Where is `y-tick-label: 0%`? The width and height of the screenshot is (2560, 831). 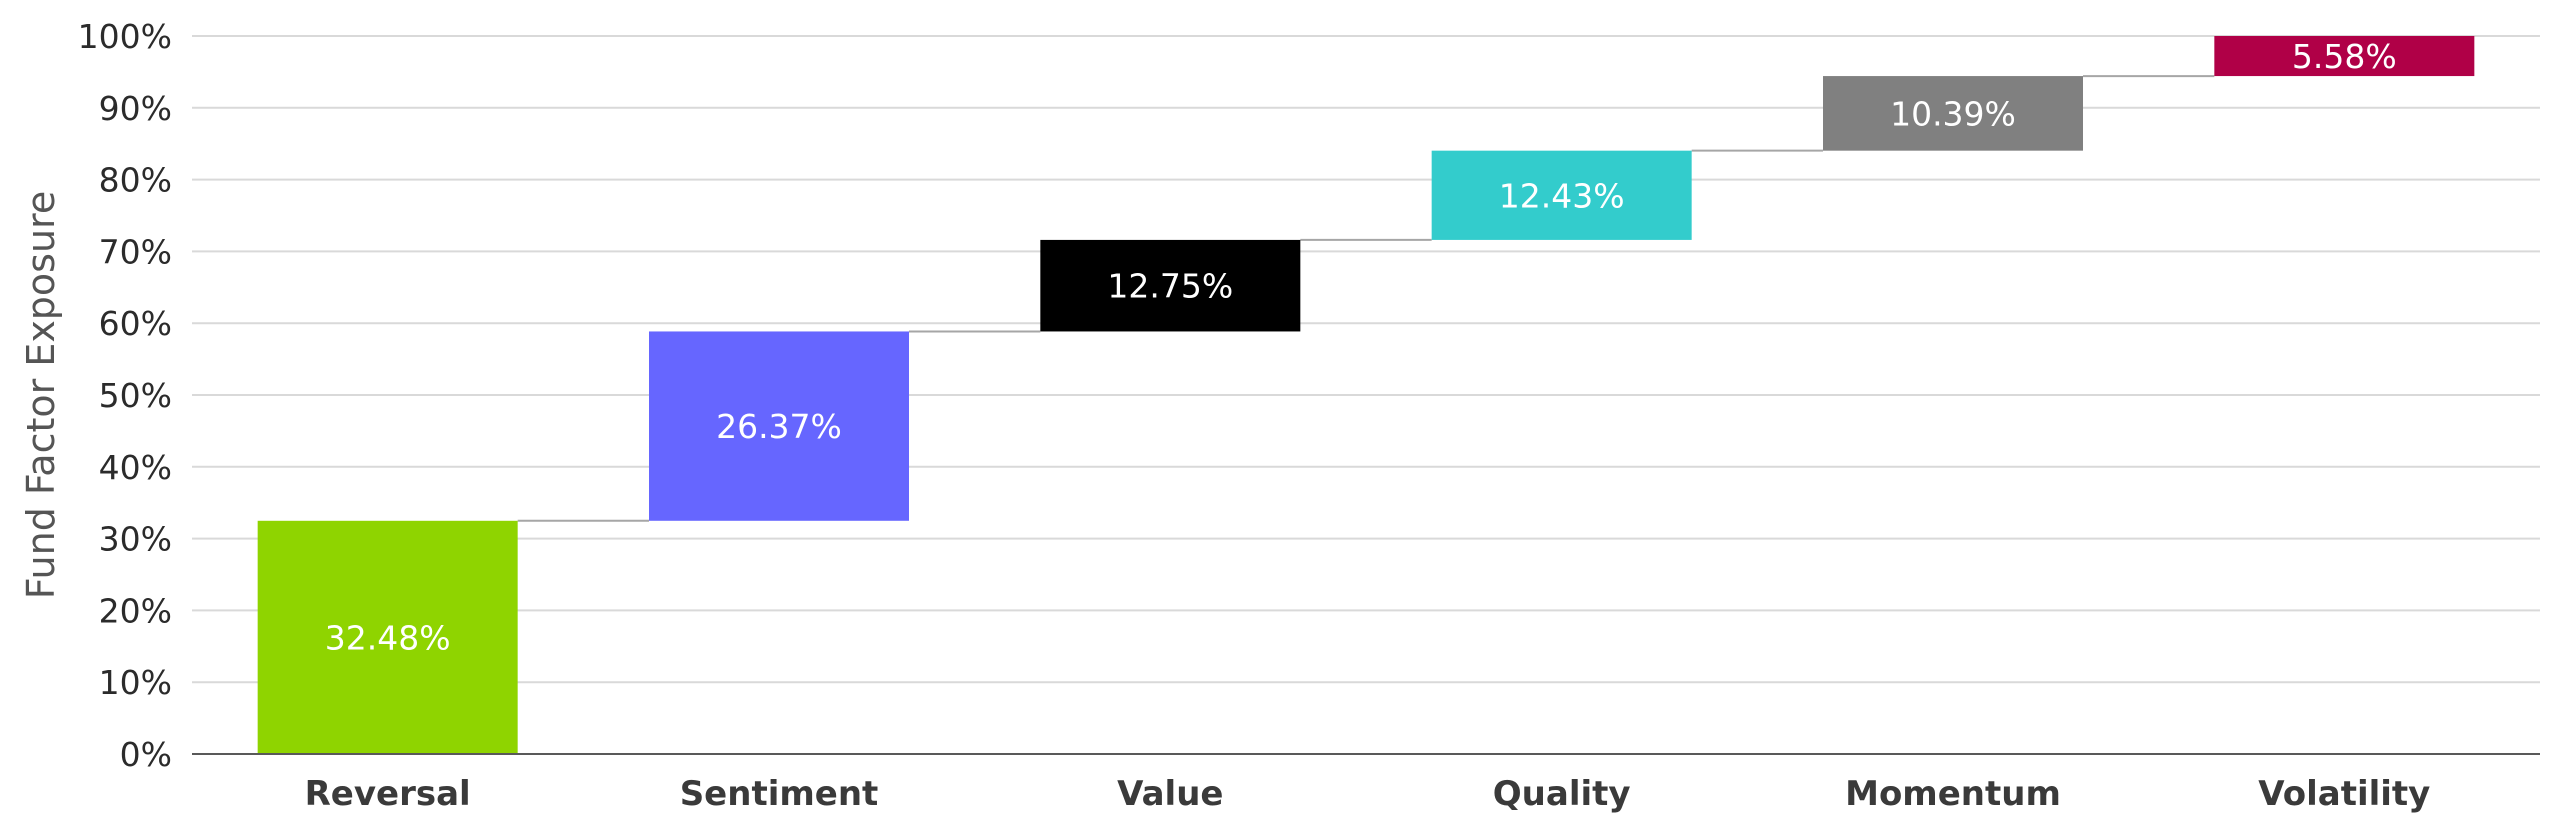
y-tick-label: 0% is located at coordinates (146, 754).